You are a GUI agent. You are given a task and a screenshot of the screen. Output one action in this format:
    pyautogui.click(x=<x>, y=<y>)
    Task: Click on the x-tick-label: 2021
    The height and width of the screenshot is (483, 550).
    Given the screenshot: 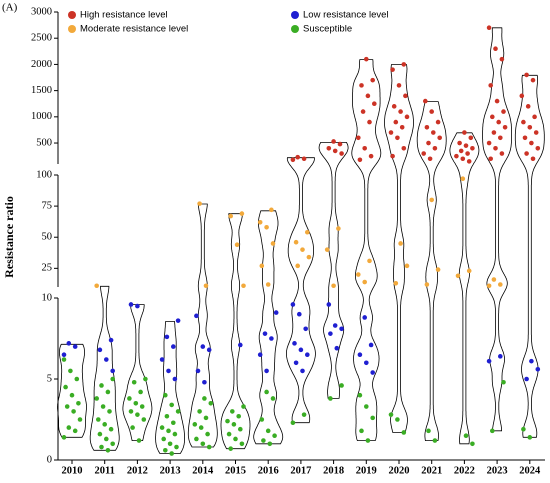 What is the action you would take?
    pyautogui.click(x=431, y=470)
    